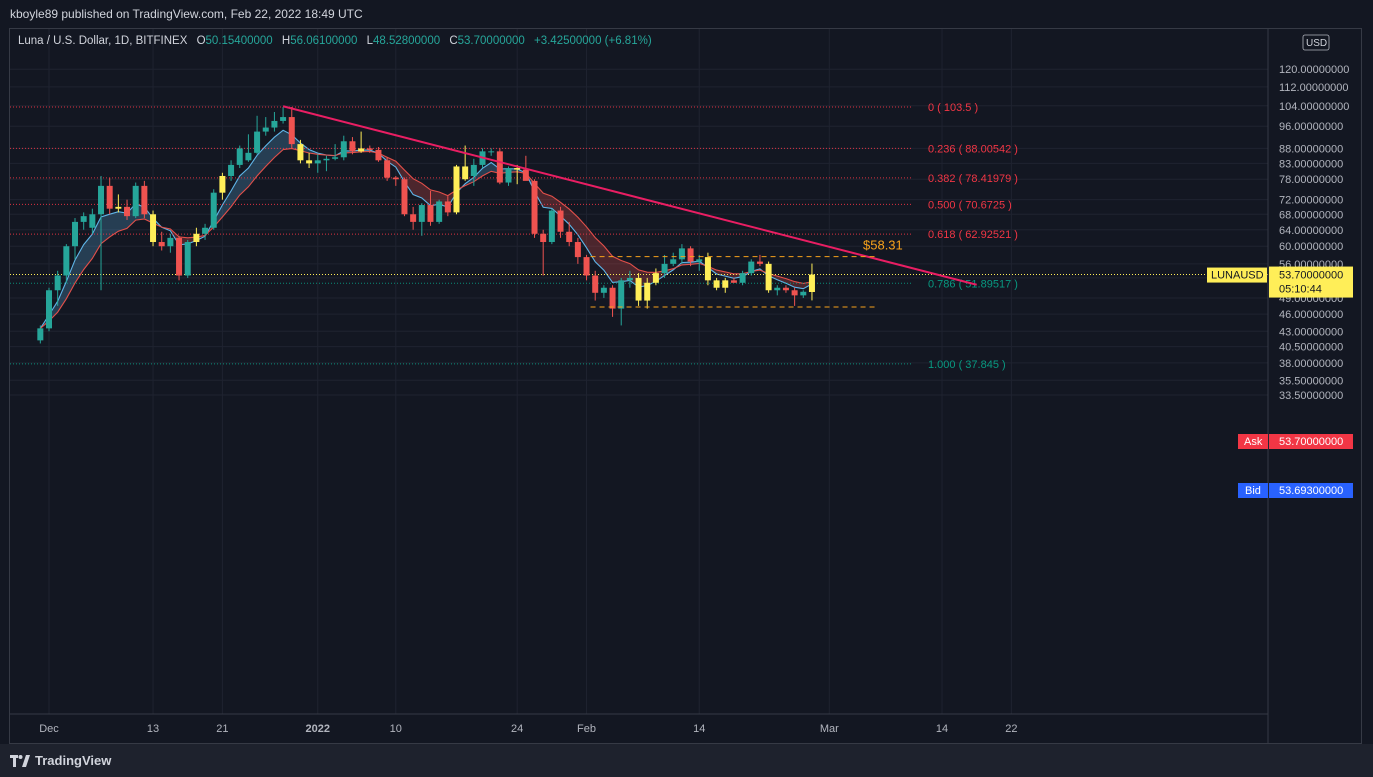  What do you see at coordinates (608, 235) in the screenshot?
I see `ema-ribbon-fill` at bounding box center [608, 235].